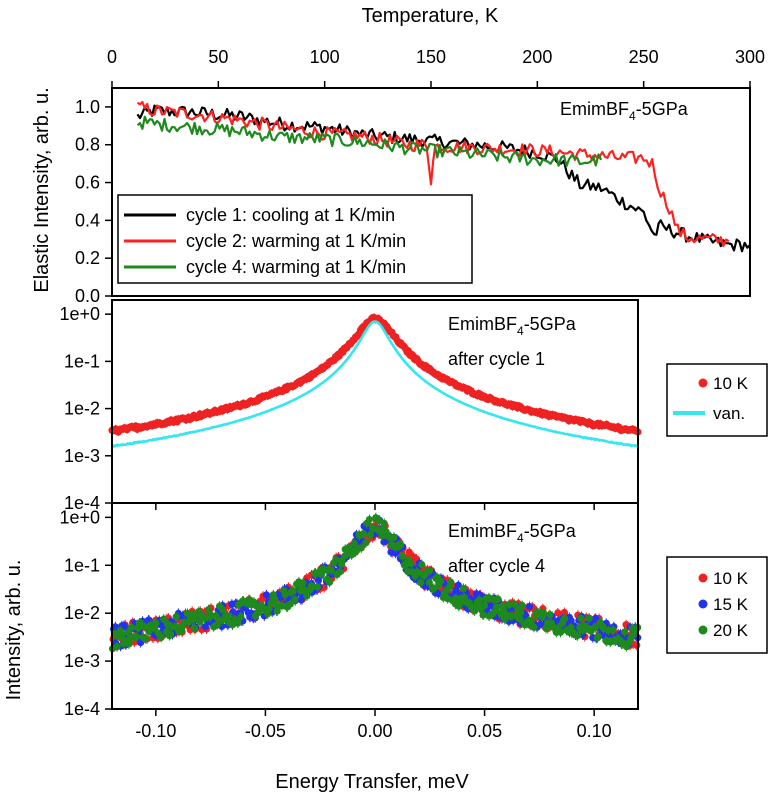 Image resolution: width=772 pixels, height=799 pixels. What do you see at coordinates (520, 331) in the screenshot?
I see `middle-annotation-subscript: 4` at bounding box center [520, 331].